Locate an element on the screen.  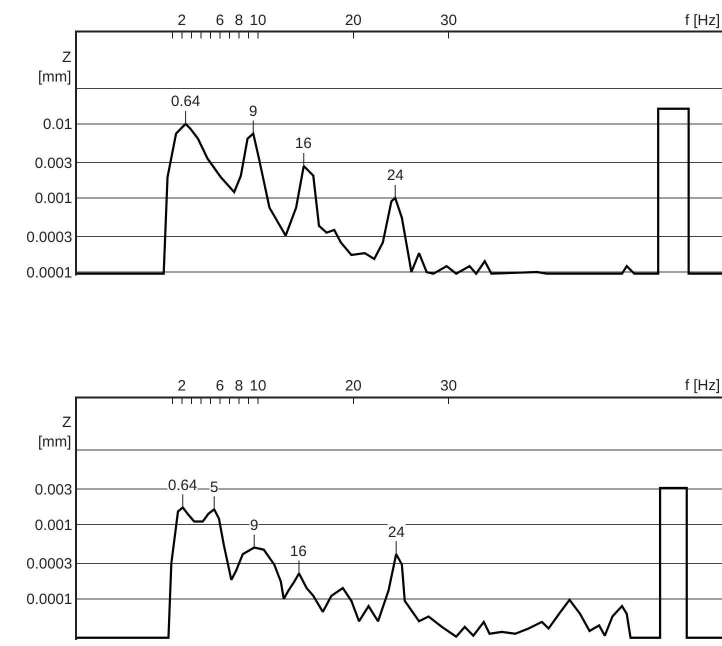
annotation: 5 is located at coordinates (214, 487).